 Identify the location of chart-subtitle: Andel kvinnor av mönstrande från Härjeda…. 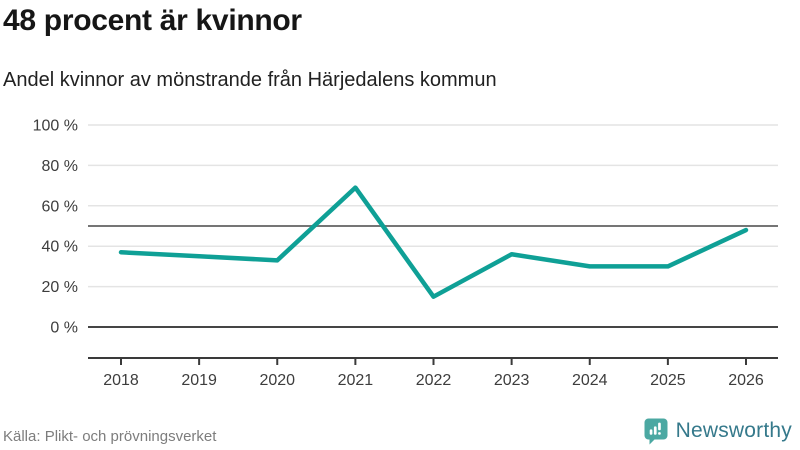
(250, 80).